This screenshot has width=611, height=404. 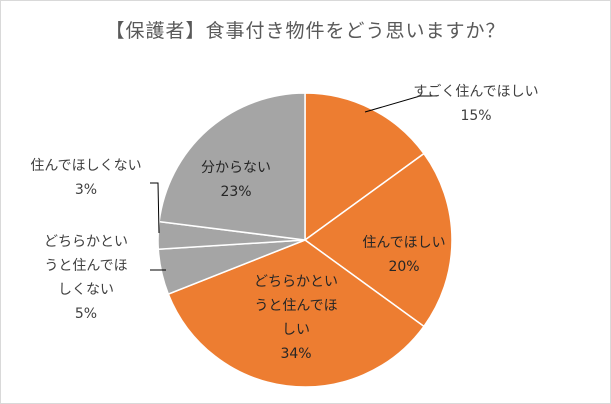 I want to click on slice-value-5: 3%, so click(x=86, y=190).